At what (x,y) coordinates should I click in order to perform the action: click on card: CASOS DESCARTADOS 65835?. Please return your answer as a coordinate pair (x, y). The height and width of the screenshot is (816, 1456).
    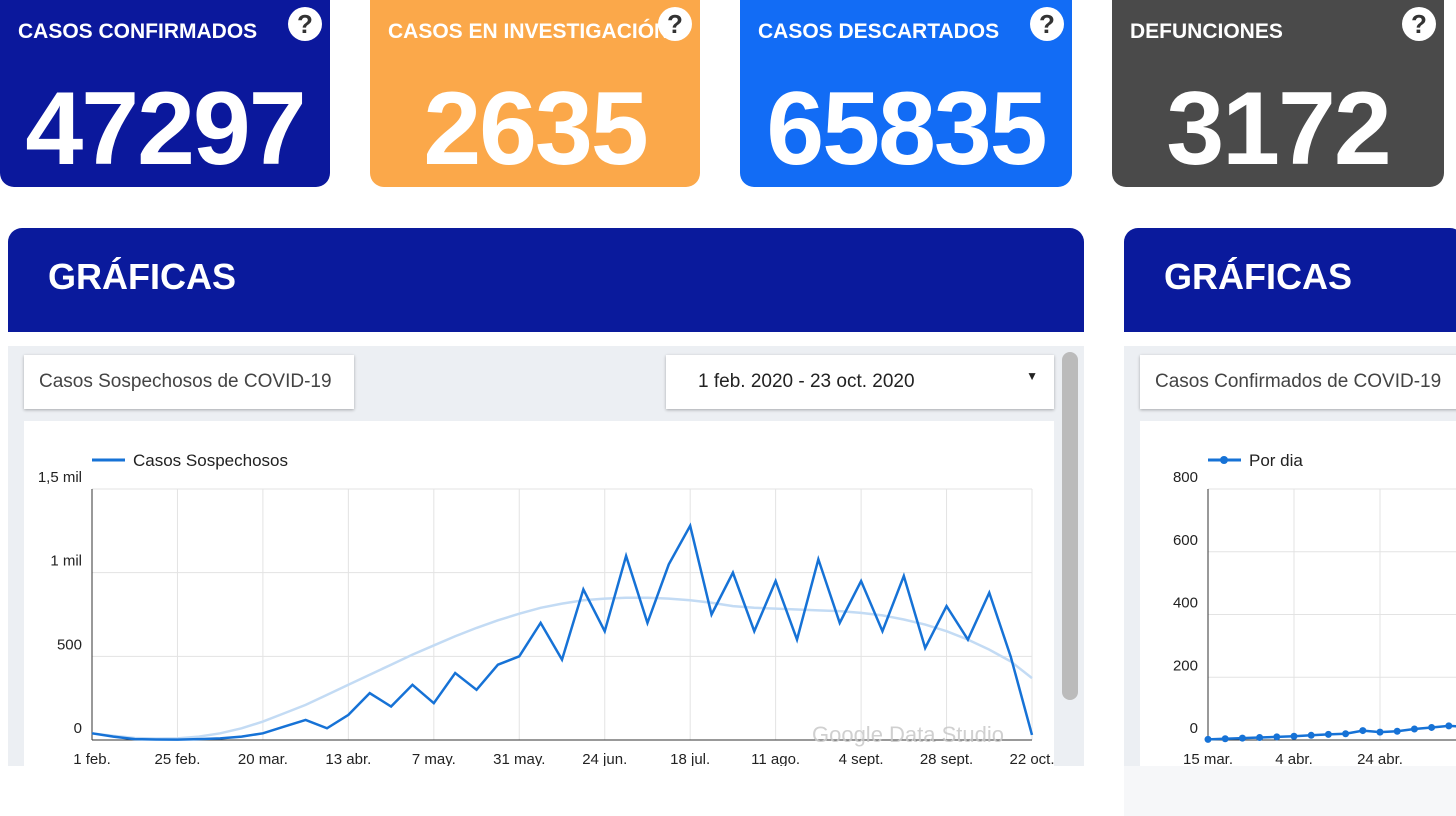
    Looking at the image, I should click on (906, 93).